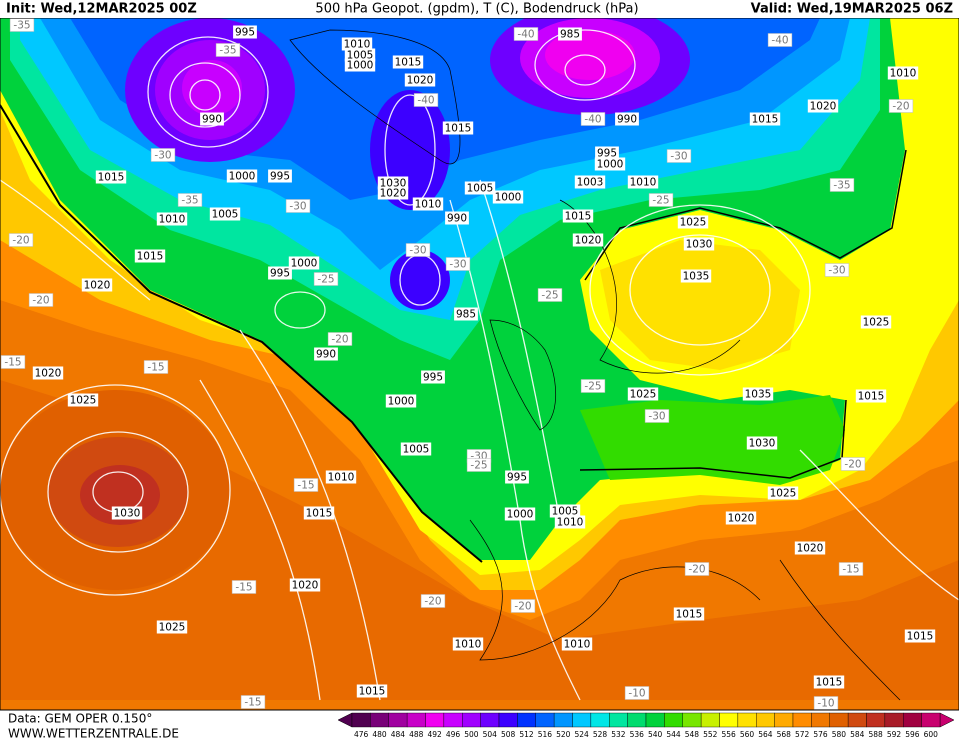  Describe the element at coordinates (435, 734) in the screenshot. I see `scale-label: 492` at that location.